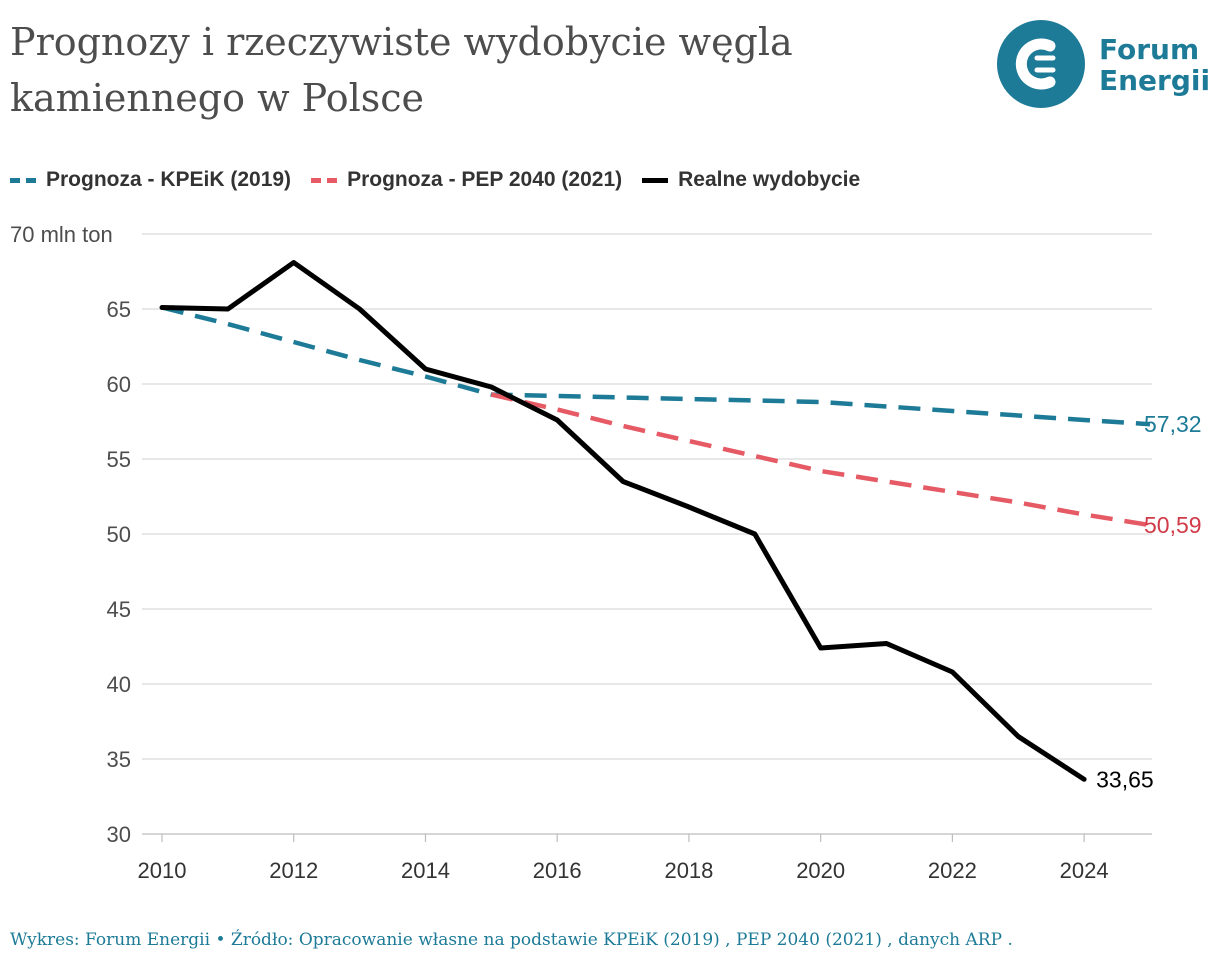 The width and height of the screenshot is (1220, 970). What do you see at coordinates (485, 179) in the screenshot?
I see `legend-label-pep: Prognoza - PEP 2040 (2021)` at bounding box center [485, 179].